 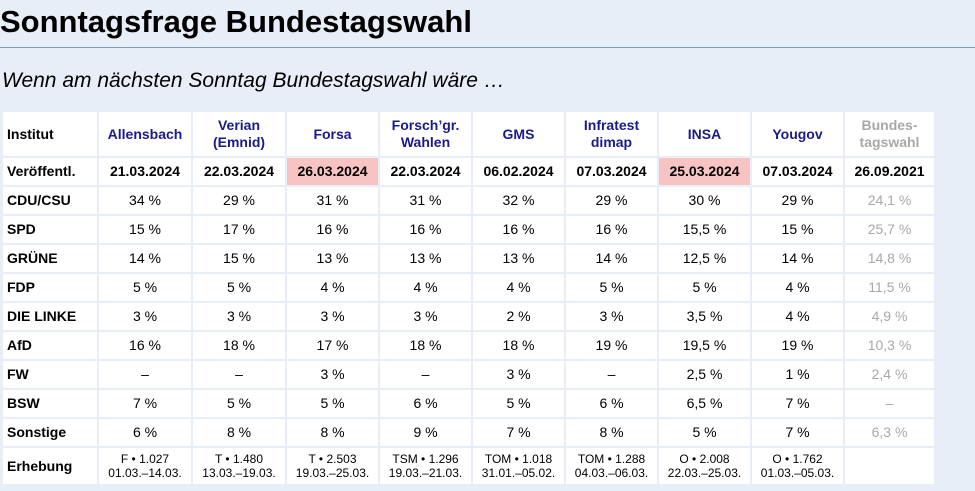 I want to click on survey-info: TOM • 1.288 04.03.–06.03., so click(x=611, y=466).